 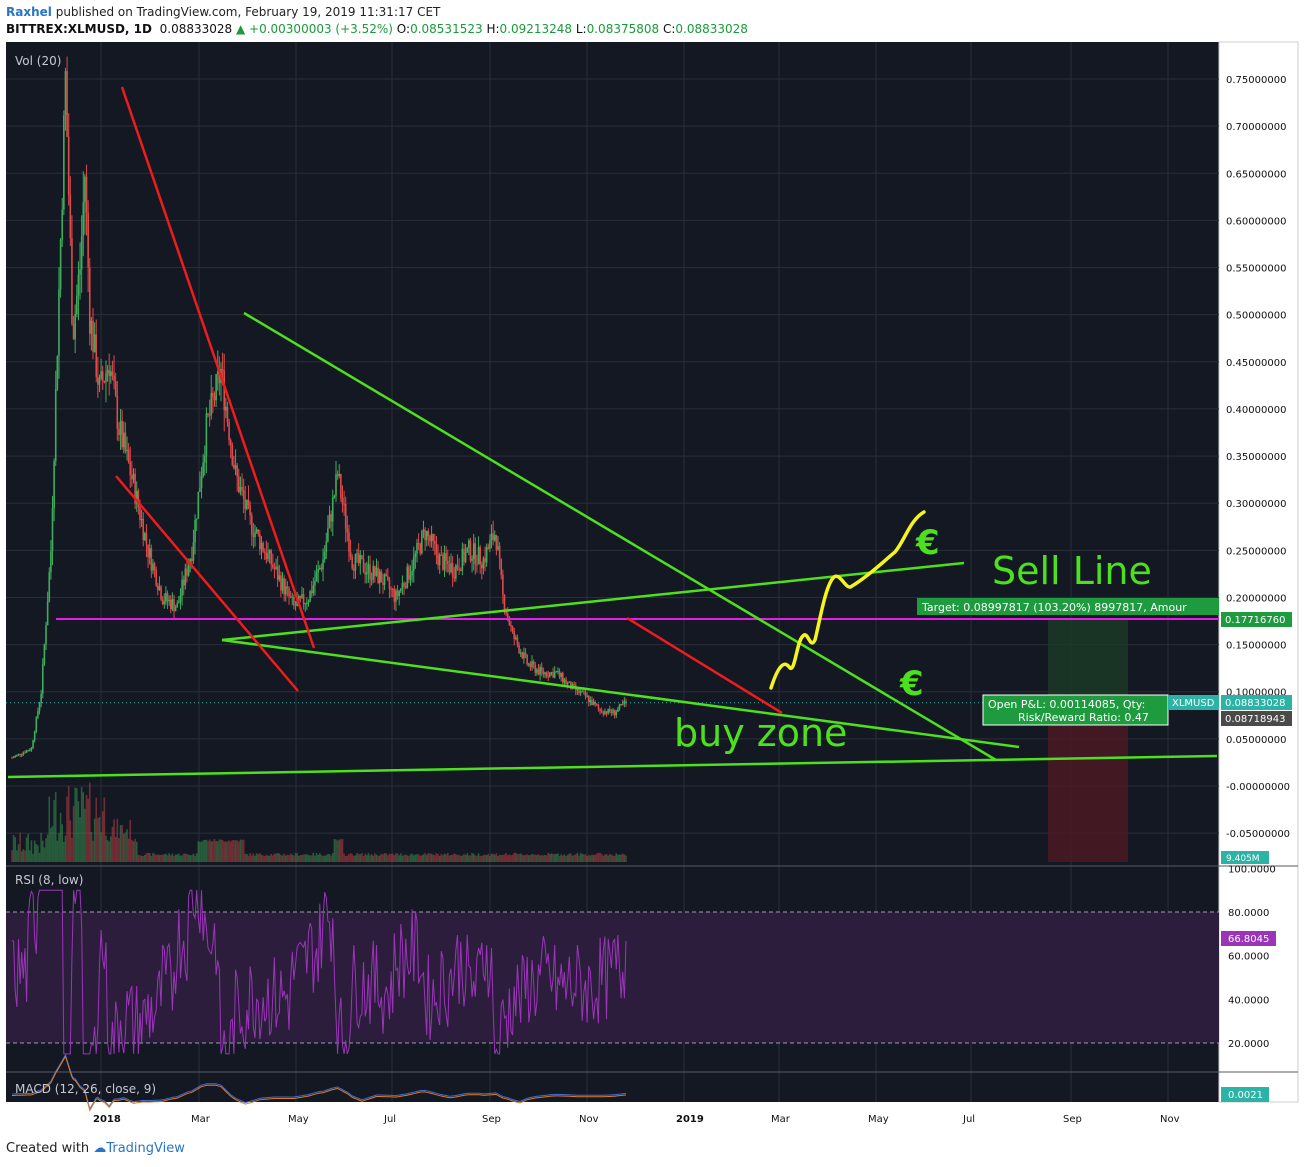 I want to click on time-tick-label: 2019, so click(x=690, y=1119).